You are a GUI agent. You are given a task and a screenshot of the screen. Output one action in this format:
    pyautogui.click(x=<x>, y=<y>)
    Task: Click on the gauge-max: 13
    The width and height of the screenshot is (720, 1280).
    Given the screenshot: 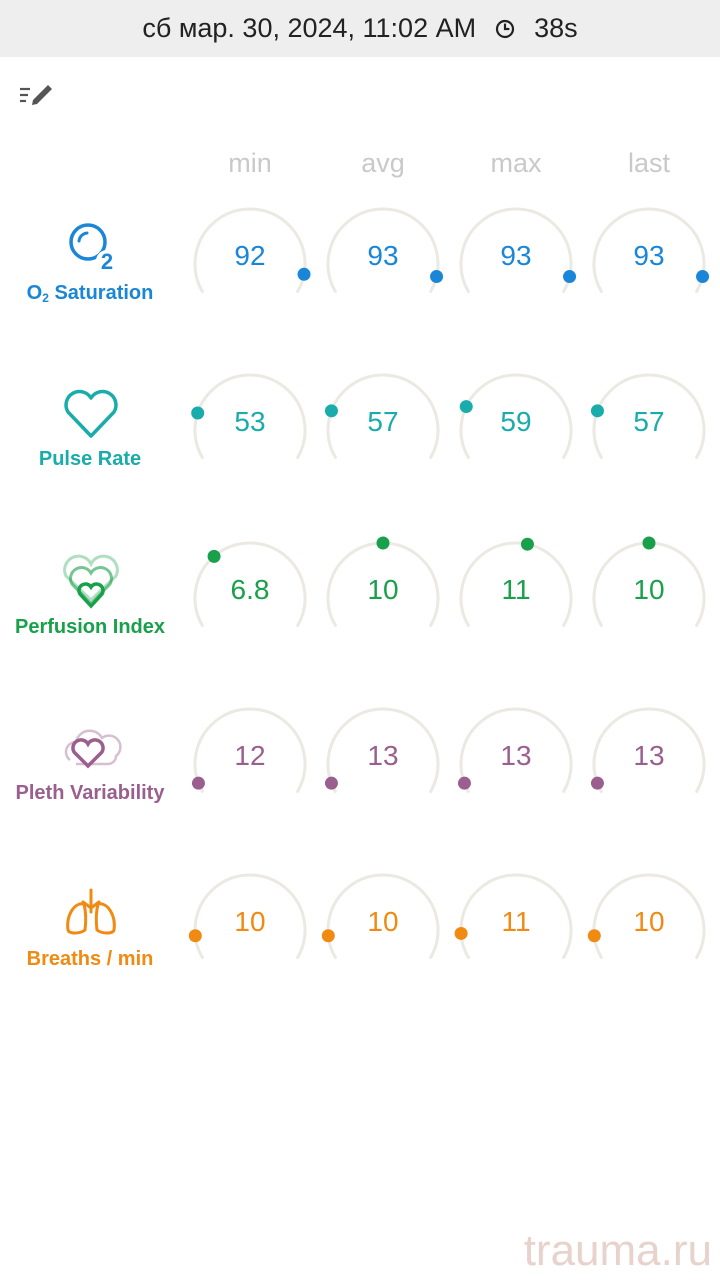 What is the action you would take?
    pyautogui.click(x=516, y=766)
    